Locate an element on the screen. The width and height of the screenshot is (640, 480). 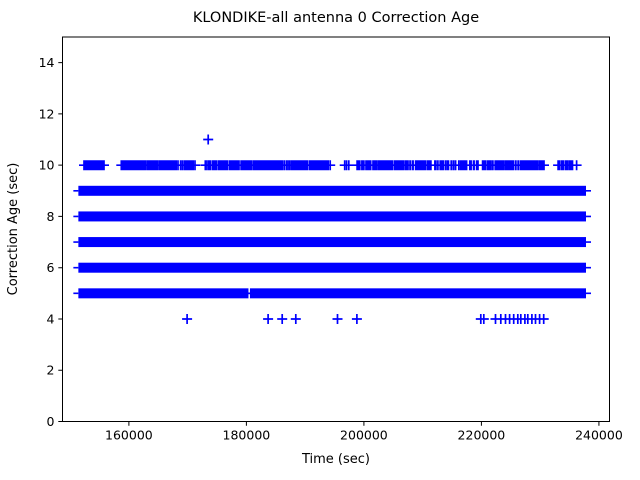
y-tick-label: 6 is located at coordinates (51, 267).